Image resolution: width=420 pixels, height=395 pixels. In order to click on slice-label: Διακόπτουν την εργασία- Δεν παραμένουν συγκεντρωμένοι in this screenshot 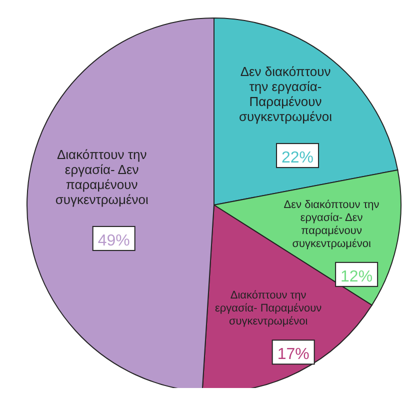, I will do `click(101, 176)`.